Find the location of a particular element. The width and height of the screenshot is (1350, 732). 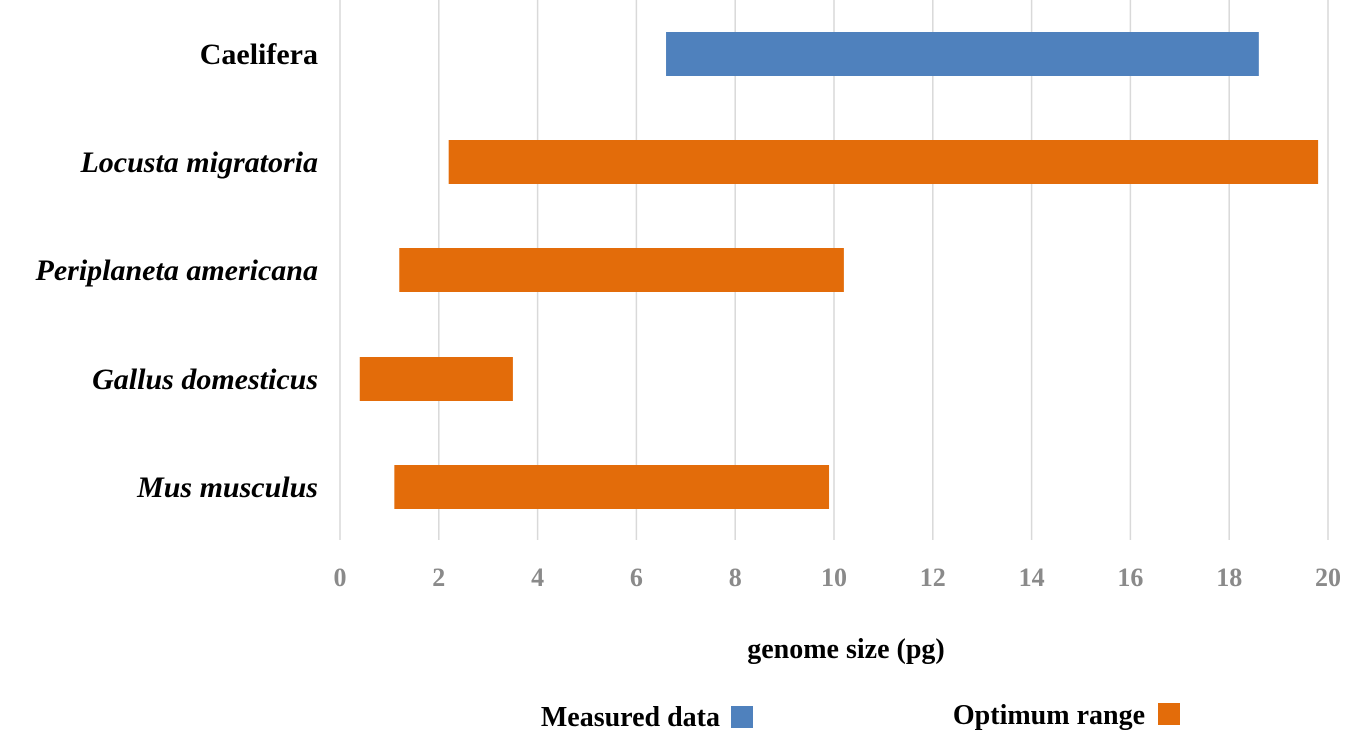

x-tick-label-16: 16 is located at coordinates (1130, 577).